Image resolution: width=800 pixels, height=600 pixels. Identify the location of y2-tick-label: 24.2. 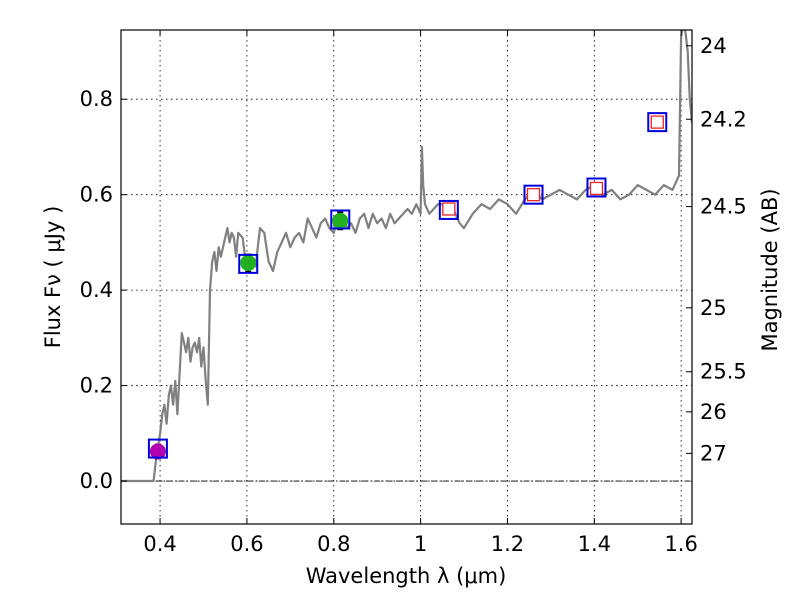
(723, 119).